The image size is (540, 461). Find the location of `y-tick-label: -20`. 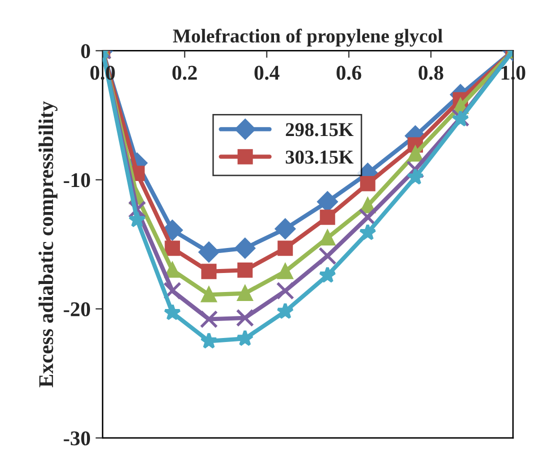

y-tick-label: -20 is located at coordinates (77, 309).